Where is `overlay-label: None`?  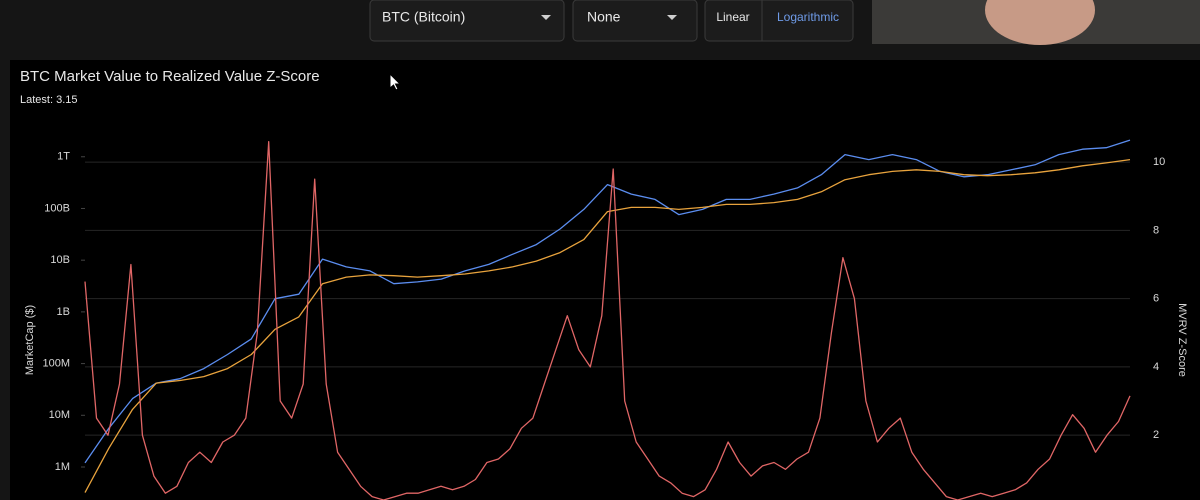 overlay-label: None is located at coordinates (604, 17).